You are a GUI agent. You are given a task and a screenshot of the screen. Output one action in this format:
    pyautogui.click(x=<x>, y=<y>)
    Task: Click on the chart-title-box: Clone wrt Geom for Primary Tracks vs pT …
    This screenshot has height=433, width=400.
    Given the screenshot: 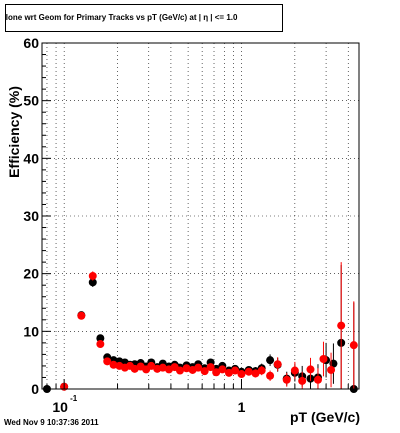 What is the action you would take?
    pyautogui.click(x=144, y=18)
    